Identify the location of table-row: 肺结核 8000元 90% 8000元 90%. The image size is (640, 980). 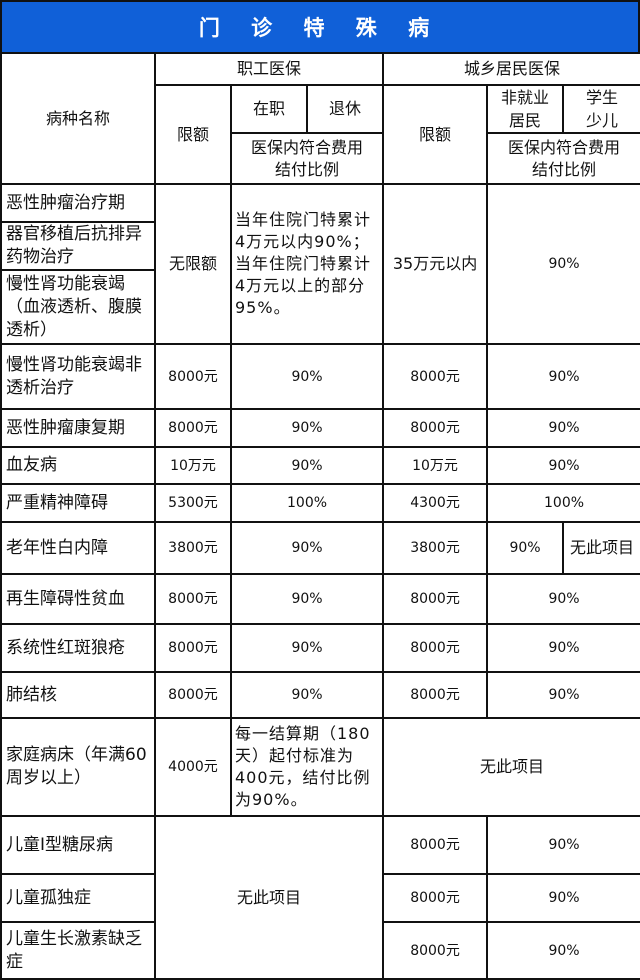
(320, 695).